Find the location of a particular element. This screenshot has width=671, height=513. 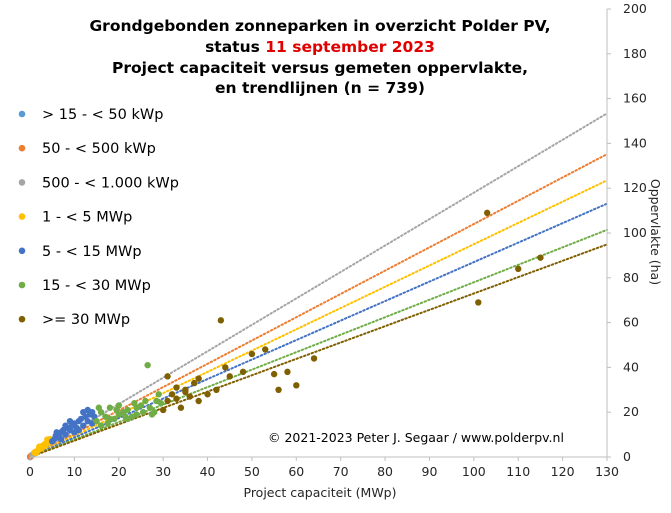

x-tick-label: 100 is located at coordinates (474, 471).